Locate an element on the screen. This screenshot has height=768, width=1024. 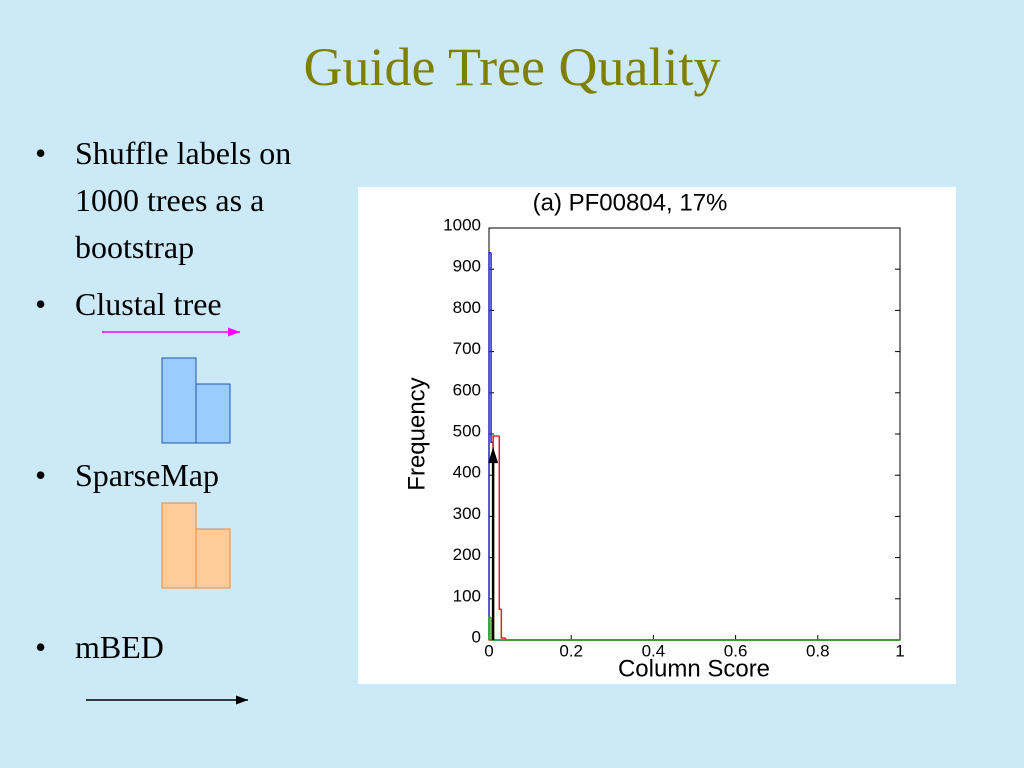
y-tick-label: 300 is located at coordinates (467, 513).